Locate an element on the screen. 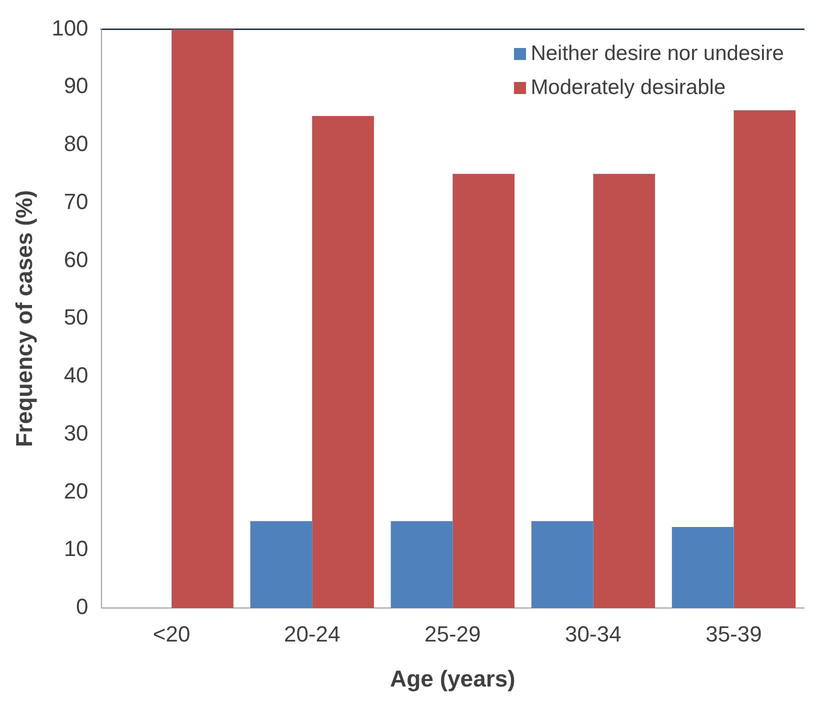 Image resolution: width=816 pixels, height=708 pixels. y-tick-label: 90 is located at coordinates (76, 85).